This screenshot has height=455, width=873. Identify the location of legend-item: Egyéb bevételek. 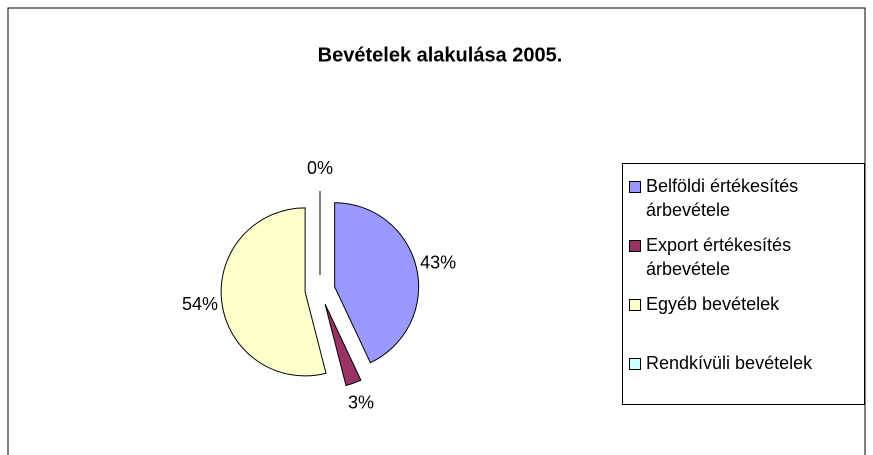
(744, 304).